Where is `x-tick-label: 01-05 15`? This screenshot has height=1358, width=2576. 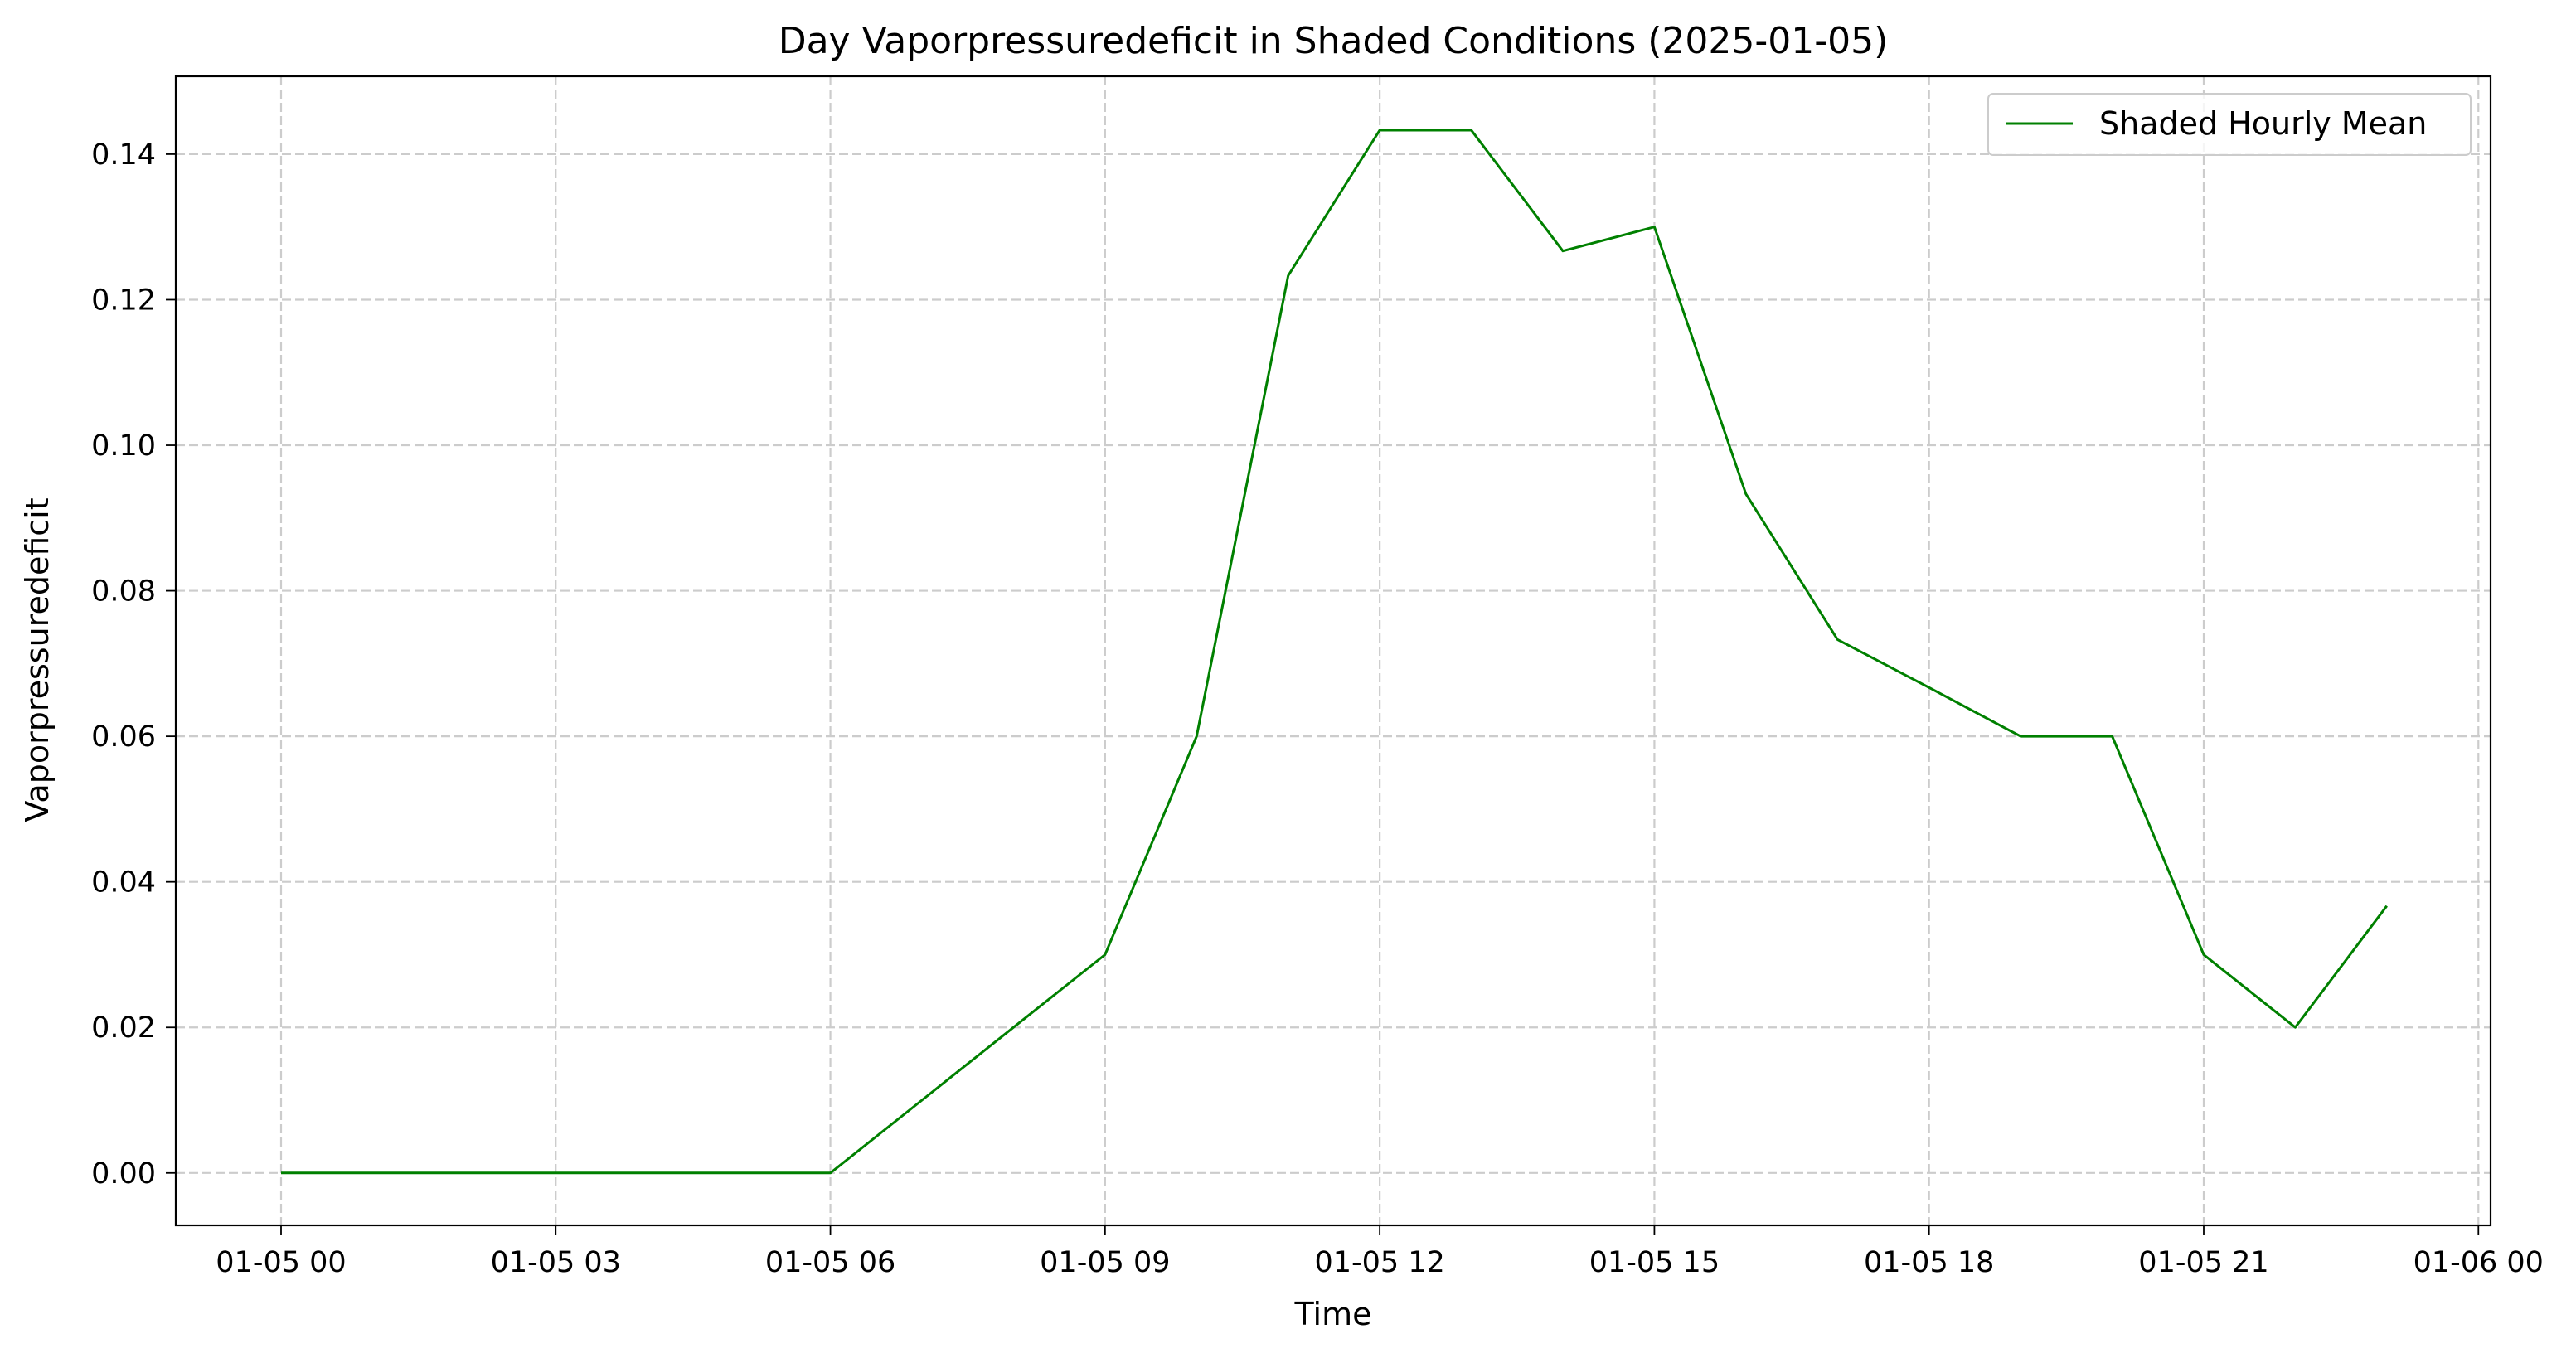 x-tick-label: 01-05 15 is located at coordinates (1654, 1262).